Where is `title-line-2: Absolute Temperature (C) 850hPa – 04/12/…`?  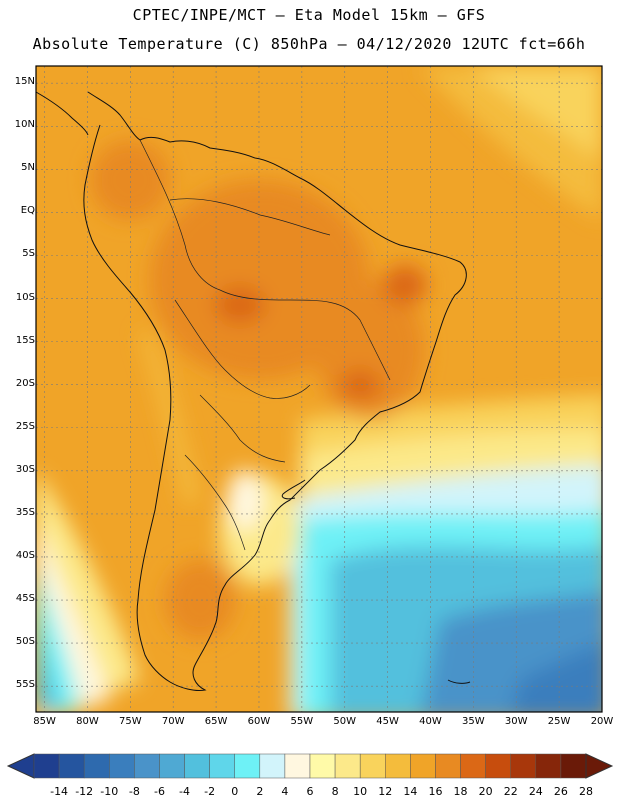
title-line-2: Absolute Temperature (C) 850hPa – 04/12/… is located at coordinates (309, 44).